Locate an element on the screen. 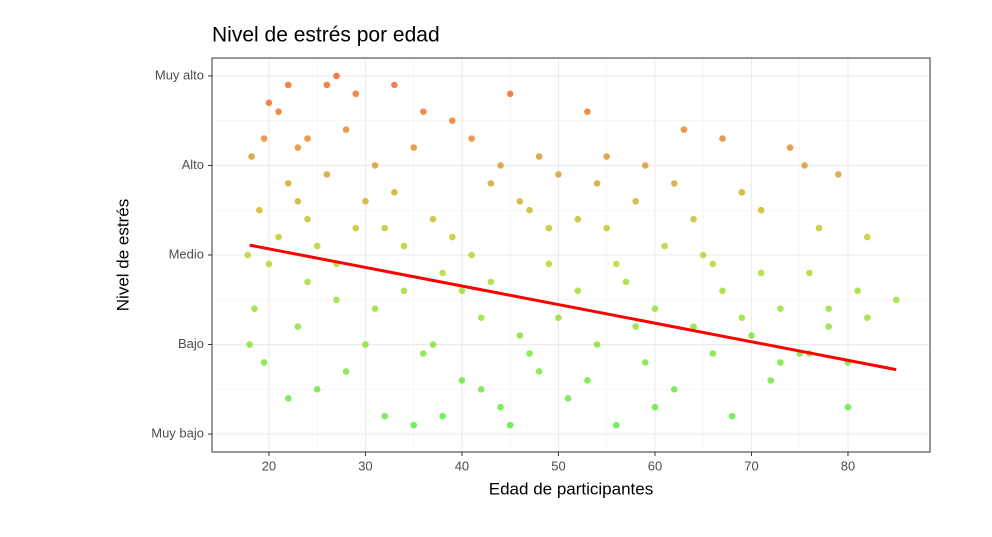 The height and width of the screenshot is (537, 992). y-tick-label: Medio is located at coordinates (186, 253).